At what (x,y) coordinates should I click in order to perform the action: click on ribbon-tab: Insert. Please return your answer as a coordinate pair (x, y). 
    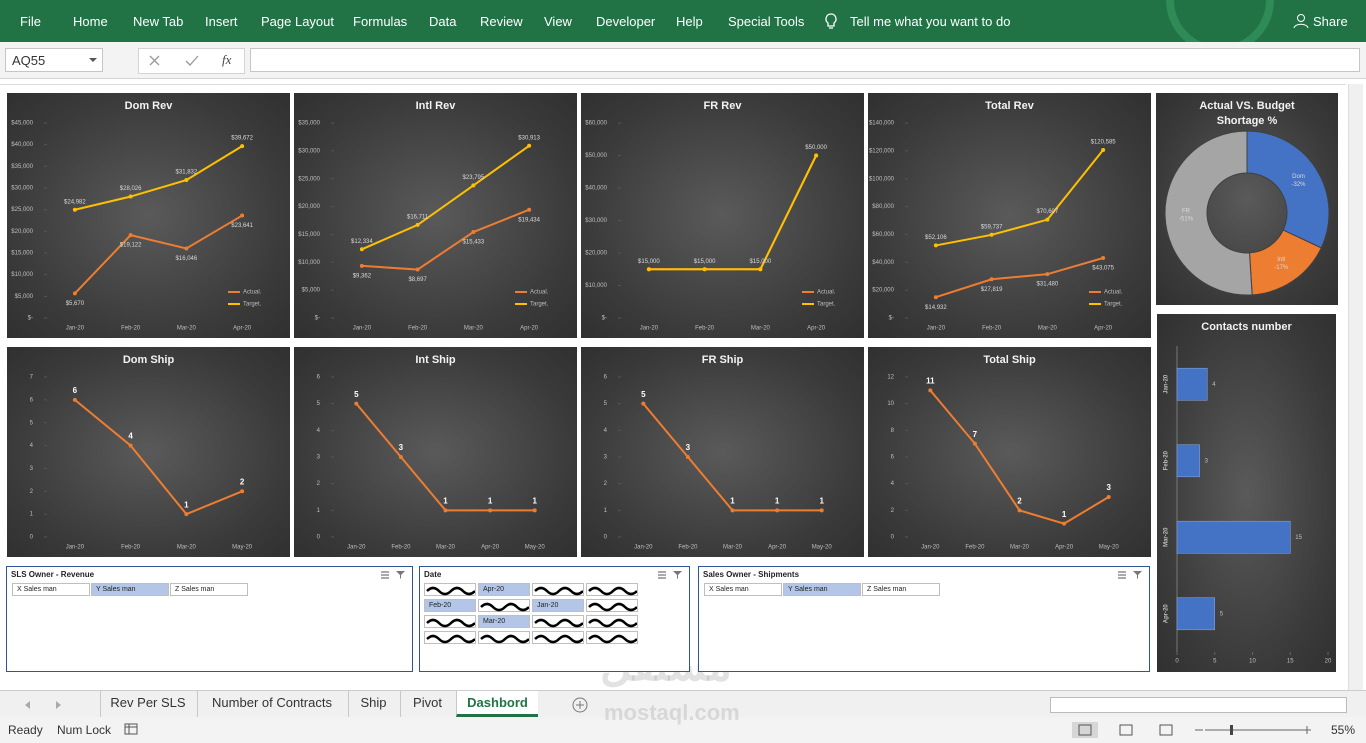
    Looking at the image, I should click on (221, 21).